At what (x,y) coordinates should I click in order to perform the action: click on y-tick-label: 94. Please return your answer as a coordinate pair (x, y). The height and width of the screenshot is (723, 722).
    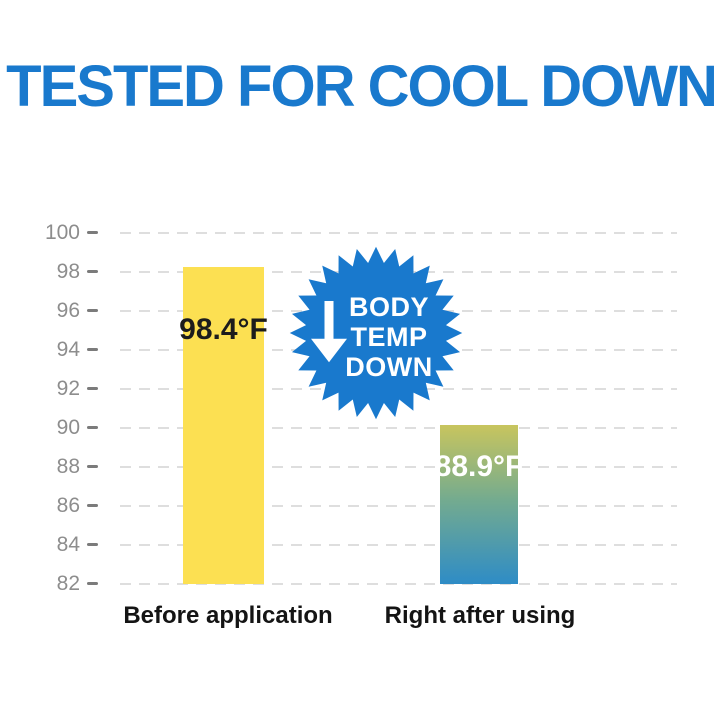
    Looking at the image, I should click on (68, 349).